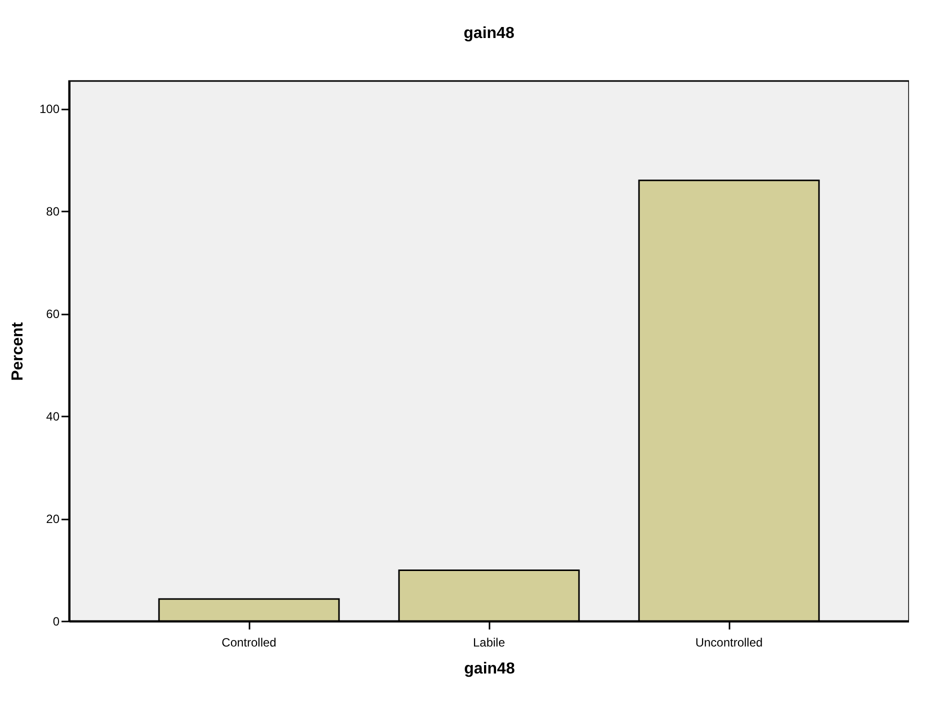 The image size is (928, 701). Describe the element at coordinates (489, 643) in the screenshot. I see `x-tick-label: Labile` at that location.